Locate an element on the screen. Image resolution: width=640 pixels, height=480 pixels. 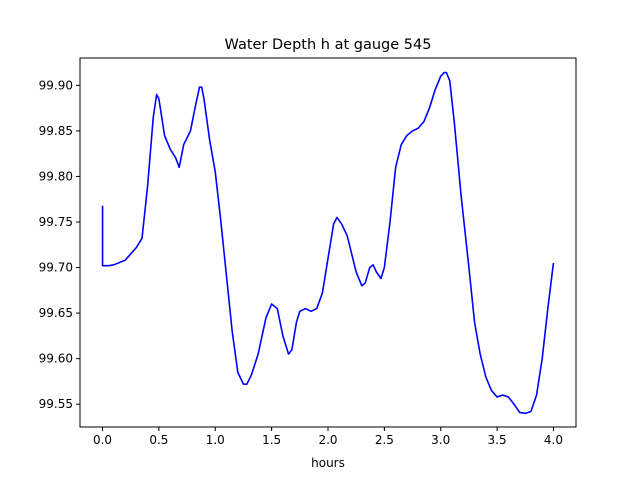
x-tick-label: 2.0 is located at coordinates (327, 440).